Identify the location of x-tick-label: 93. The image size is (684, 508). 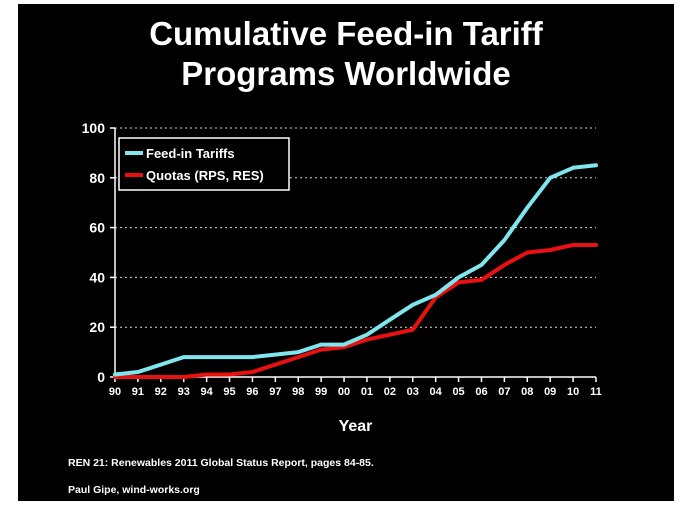
(184, 392).